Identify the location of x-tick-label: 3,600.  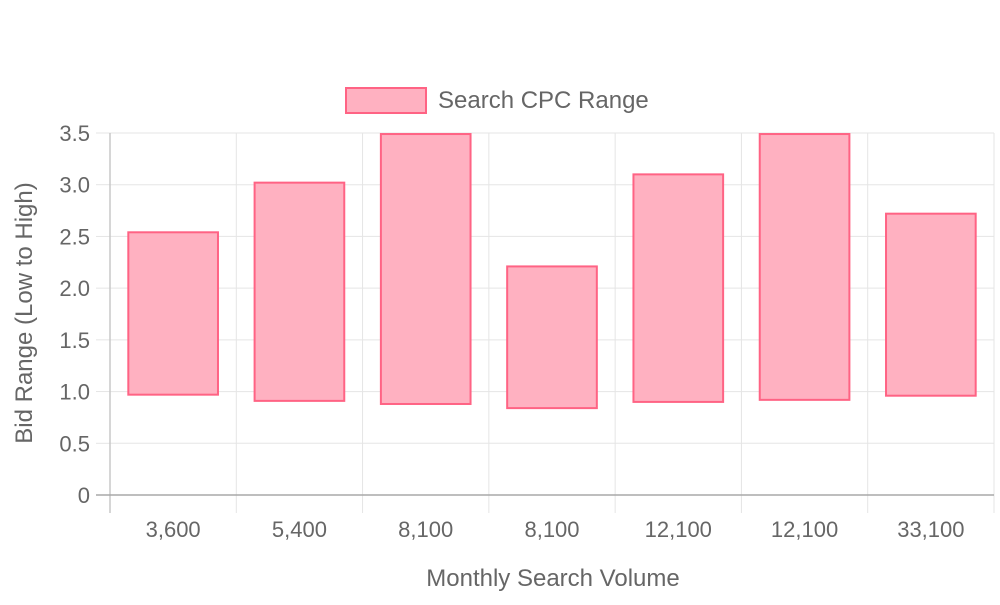
(173, 529).